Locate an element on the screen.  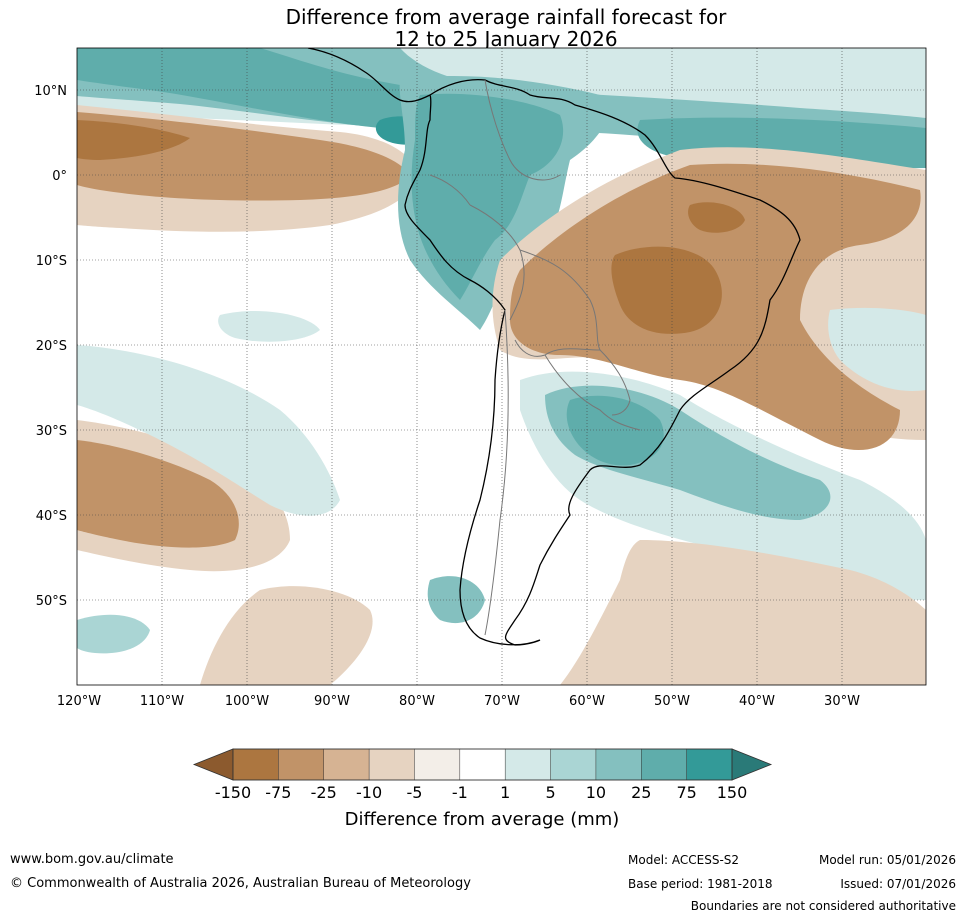
wet-andes-core is located at coordinates (487, 197).